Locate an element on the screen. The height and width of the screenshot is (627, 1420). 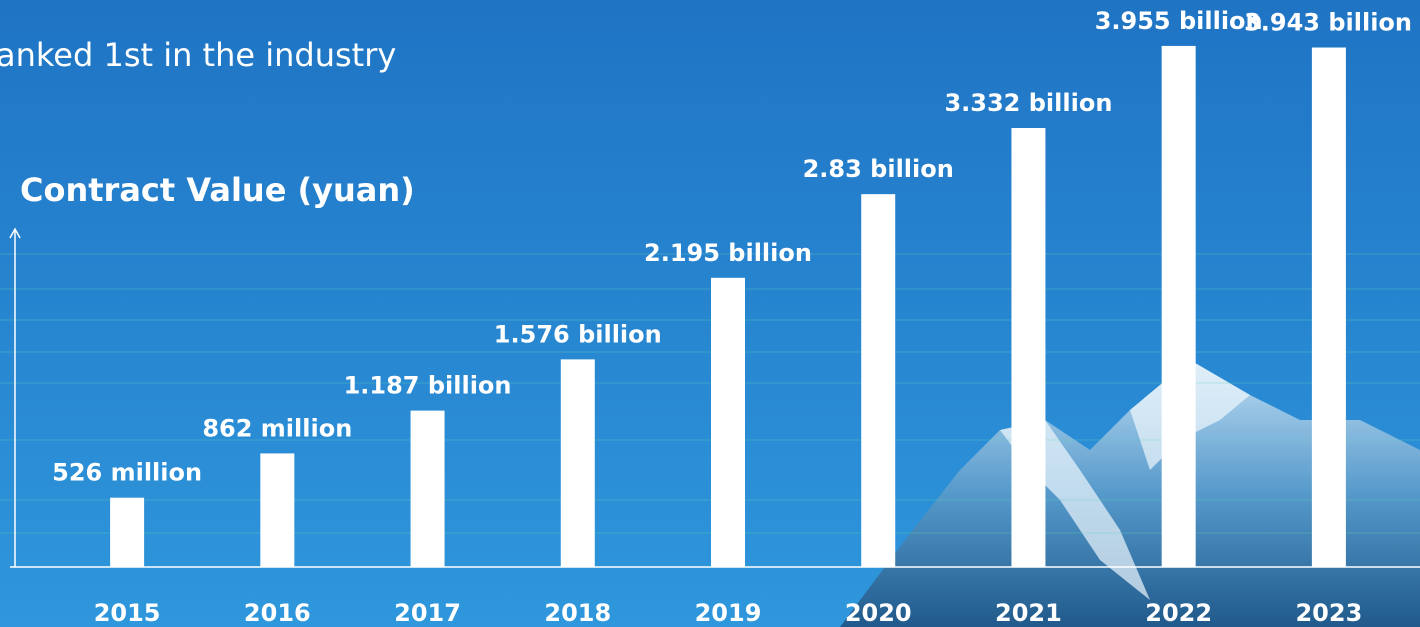
x-tick-label: 2015 is located at coordinates (127, 613).